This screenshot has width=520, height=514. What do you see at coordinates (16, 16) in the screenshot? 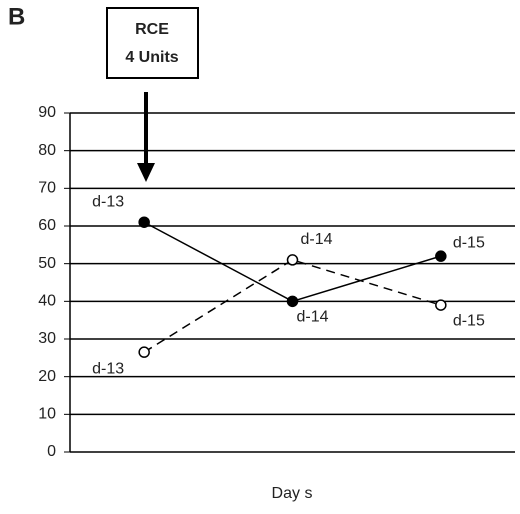
I see `panel-label: B` at bounding box center [16, 16].